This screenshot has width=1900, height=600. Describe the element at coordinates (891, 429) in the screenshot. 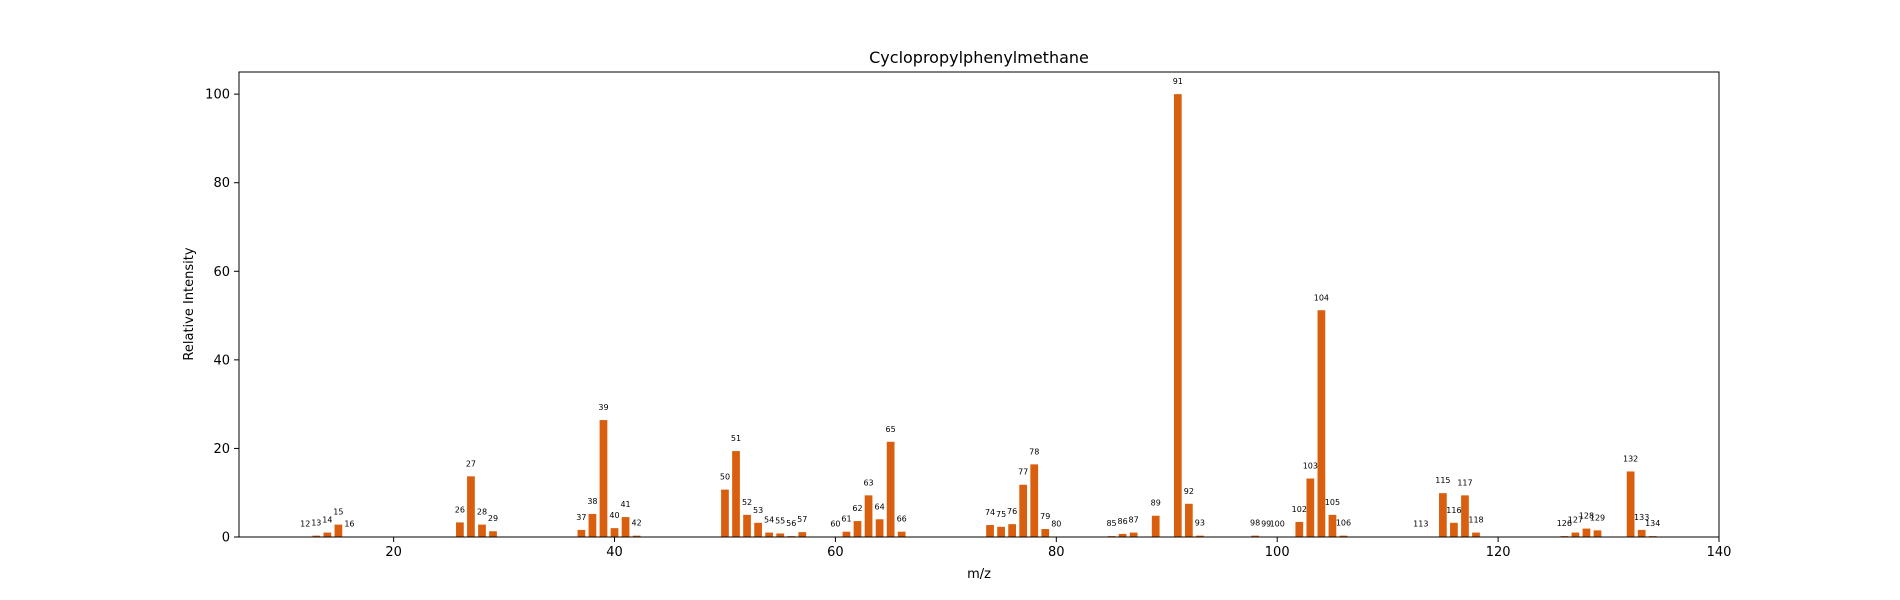

I see `bar-label-mz-65: 65` at that location.